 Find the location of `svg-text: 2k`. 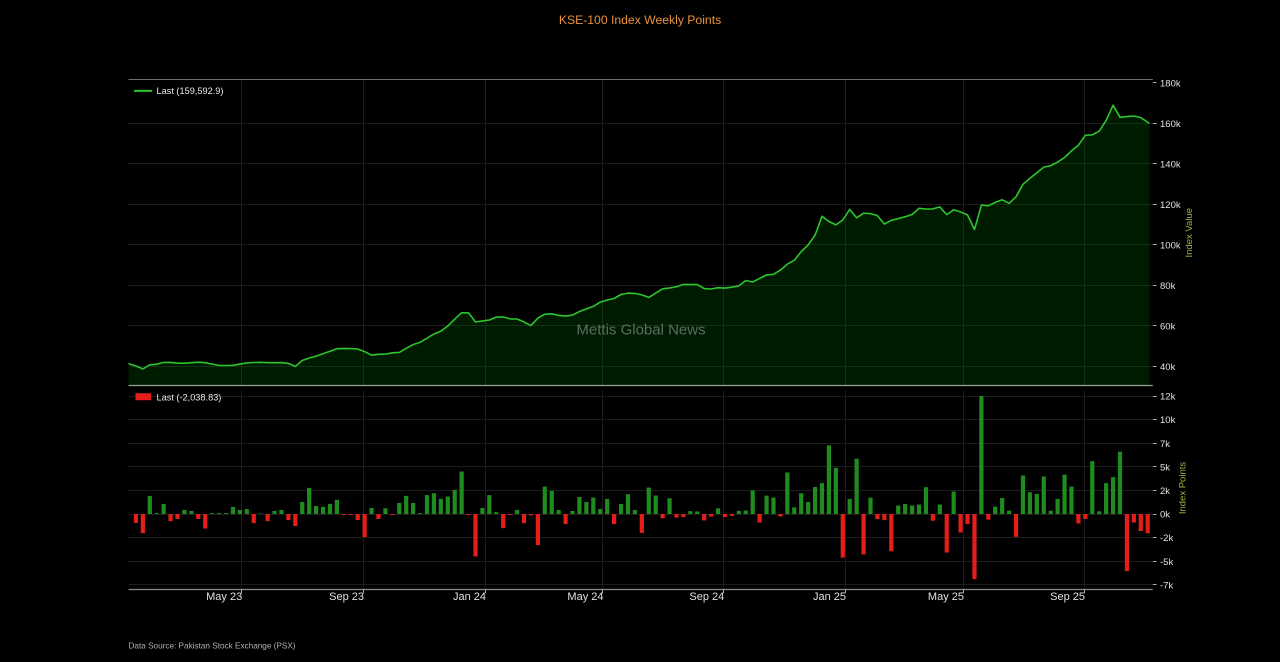

svg-text: 2k is located at coordinates (1165, 491).